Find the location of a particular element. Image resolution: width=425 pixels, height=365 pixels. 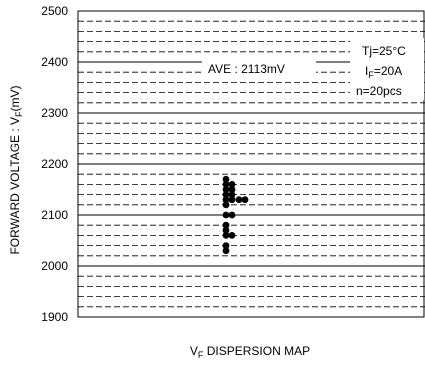

condition-label: IF=20A is located at coordinates (383, 72).